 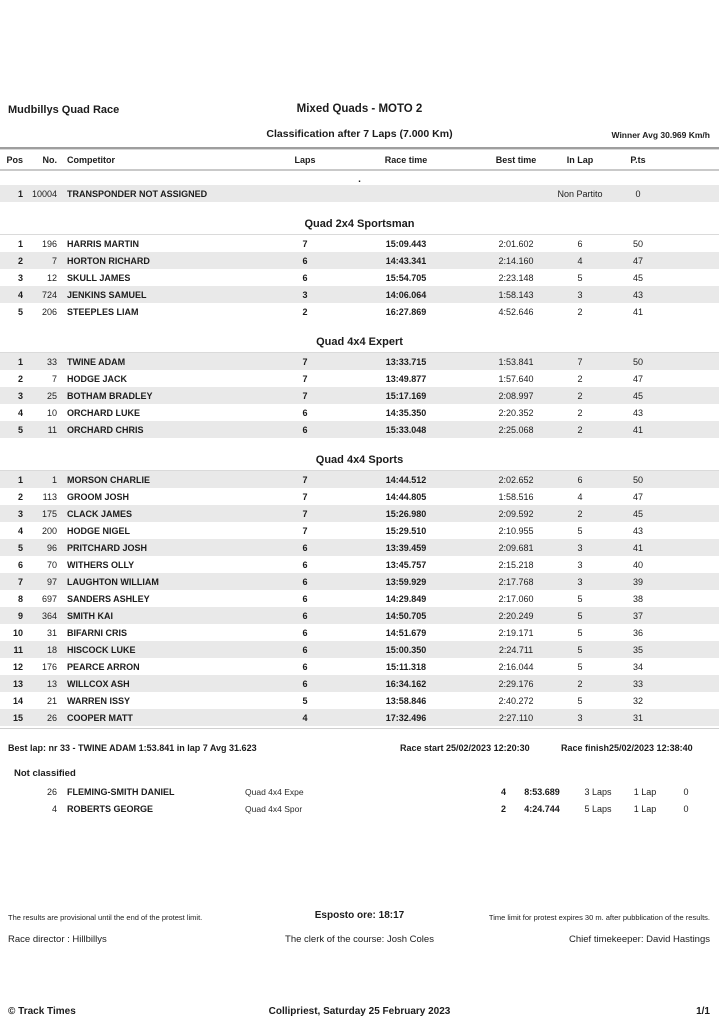 What do you see at coordinates (20, 581) in the screenshot?
I see `pos-cell: 7` at bounding box center [20, 581].